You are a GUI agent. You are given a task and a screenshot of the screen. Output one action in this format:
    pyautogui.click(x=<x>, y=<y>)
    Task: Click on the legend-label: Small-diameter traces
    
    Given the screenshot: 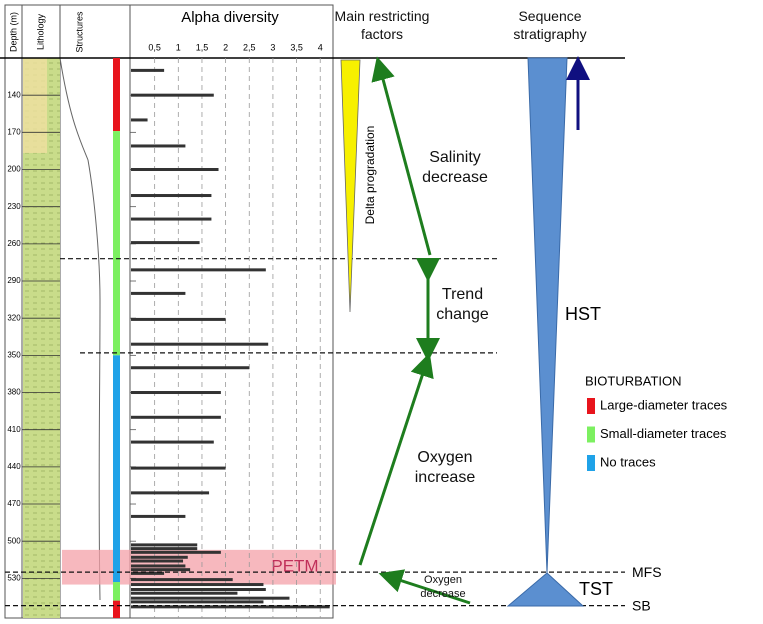 What is the action you would take?
    pyautogui.click(x=663, y=433)
    